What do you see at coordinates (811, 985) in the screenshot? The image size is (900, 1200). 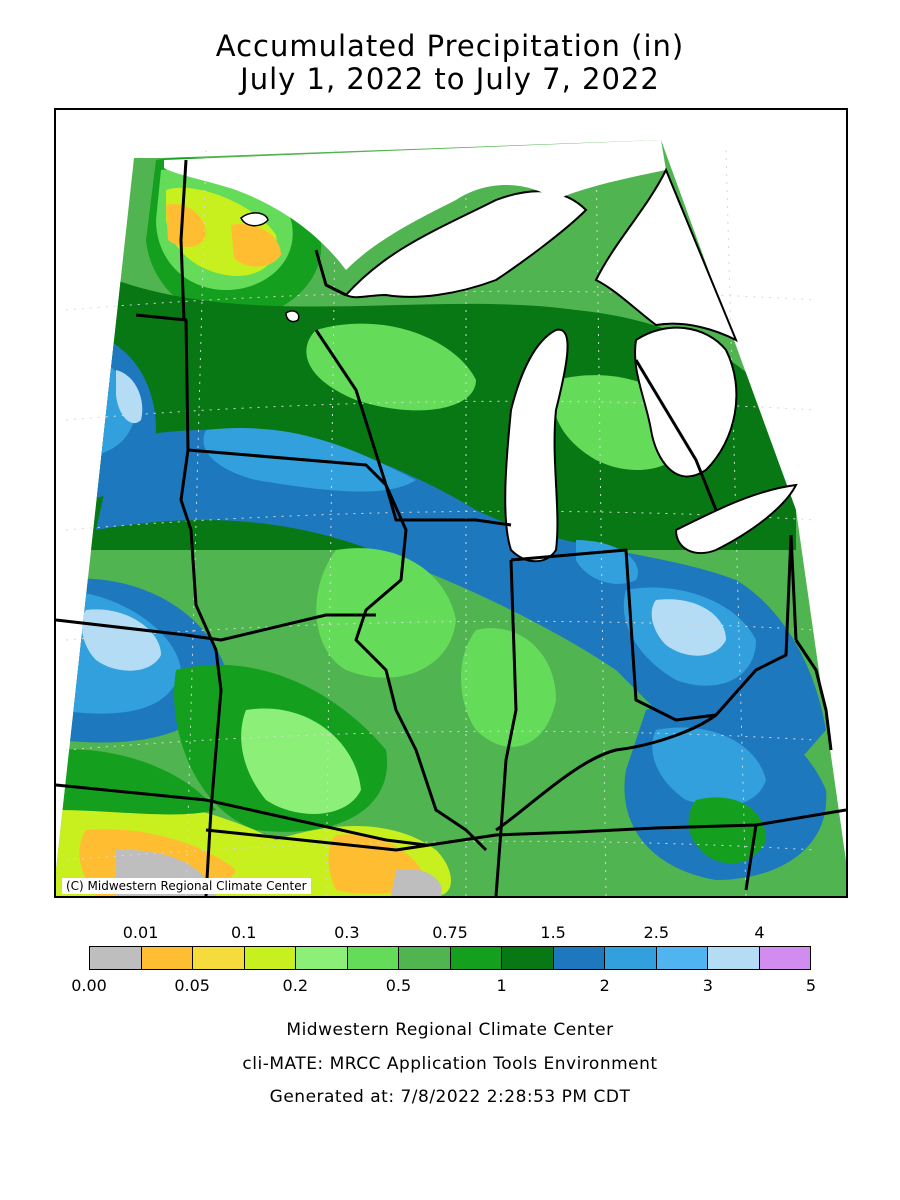 I see `legend-tick-label: 5` at bounding box center [811, 985].